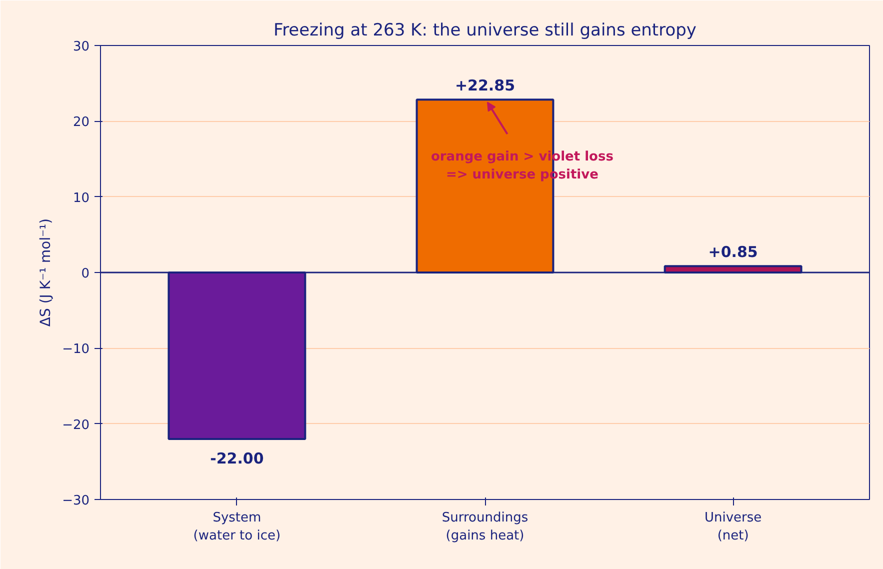 The image size is (883, 569). I want to click on x-tick-label: Universe (net), so click(733, 527).